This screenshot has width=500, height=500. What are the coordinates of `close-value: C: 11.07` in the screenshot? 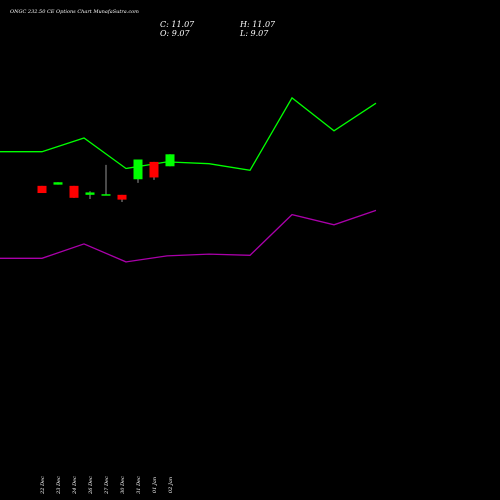 It's located at (177, 24).